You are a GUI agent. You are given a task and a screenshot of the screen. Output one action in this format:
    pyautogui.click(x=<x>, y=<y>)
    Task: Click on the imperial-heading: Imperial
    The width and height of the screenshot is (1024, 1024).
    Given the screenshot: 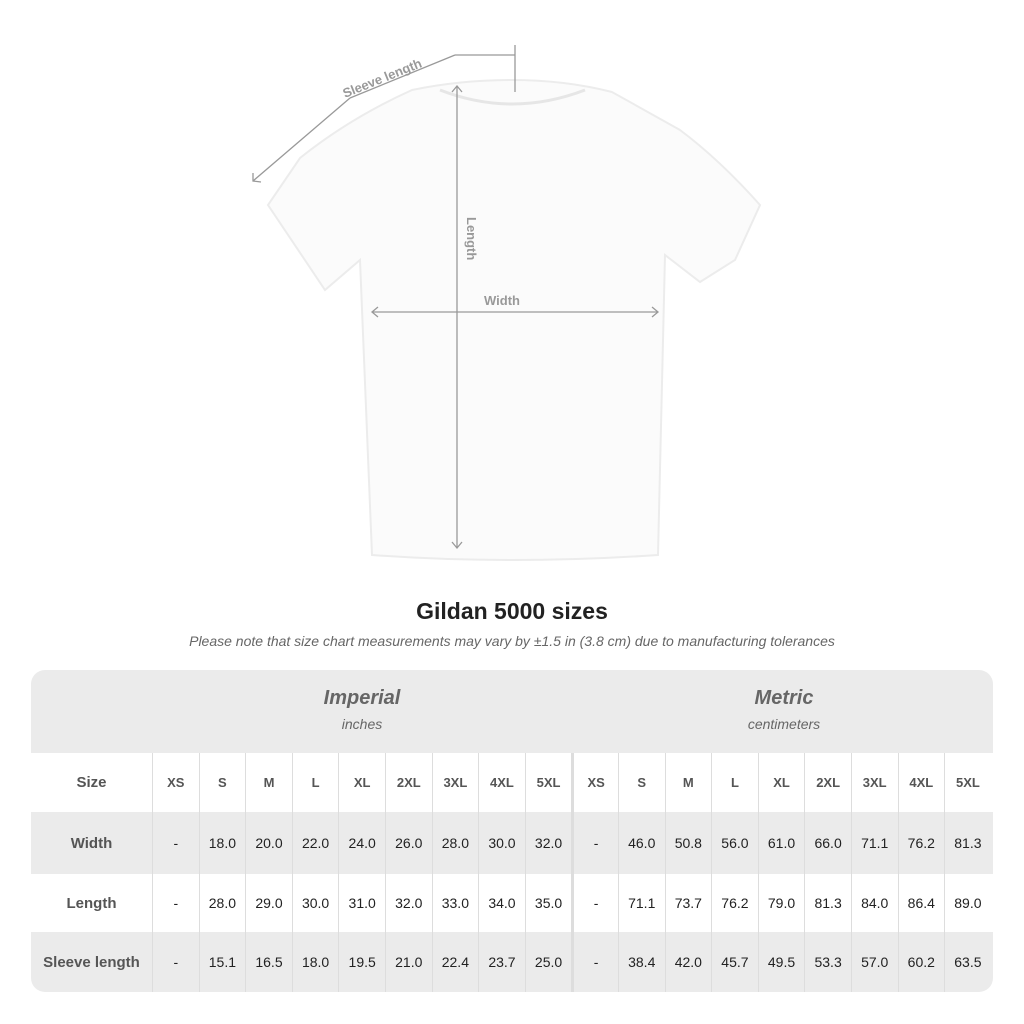 What is the action you would take?
    pyautogui.click(x=362, y=698)
    